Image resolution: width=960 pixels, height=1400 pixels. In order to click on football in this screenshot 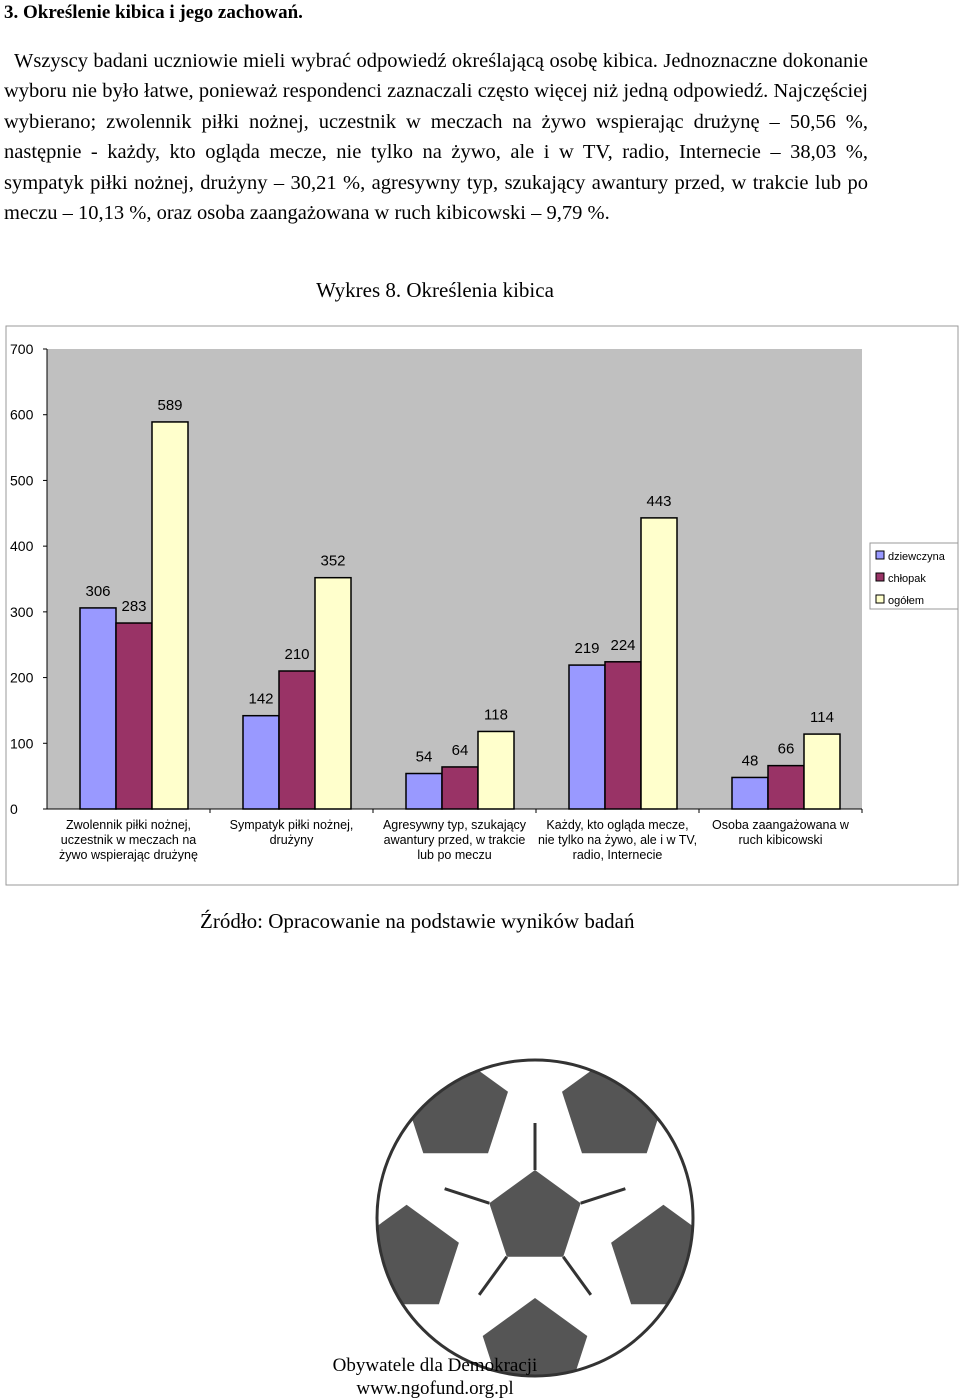, I will do `click(535, 1218)`.